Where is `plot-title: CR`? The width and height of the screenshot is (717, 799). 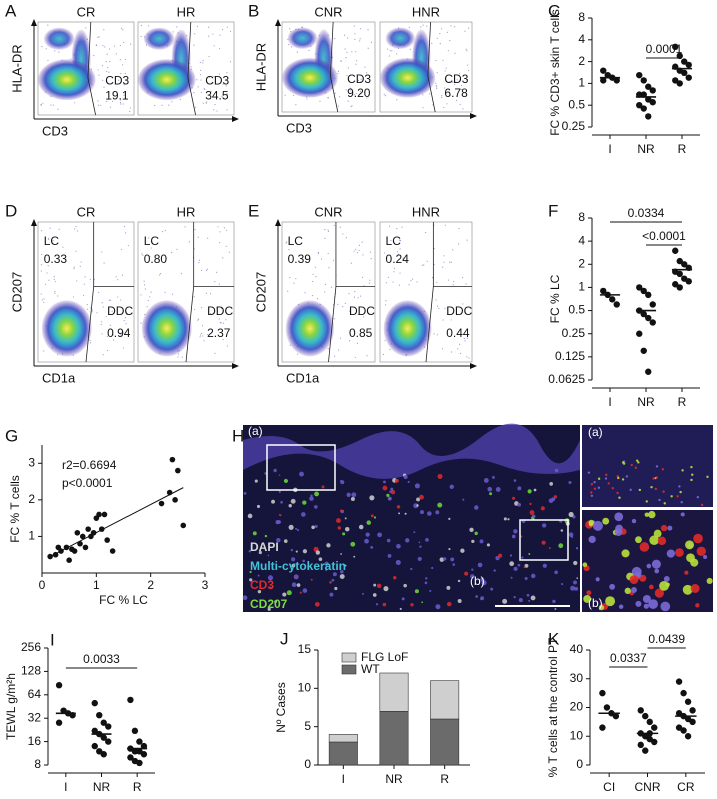 plot-title: CR is located at coordinates (86, 211).